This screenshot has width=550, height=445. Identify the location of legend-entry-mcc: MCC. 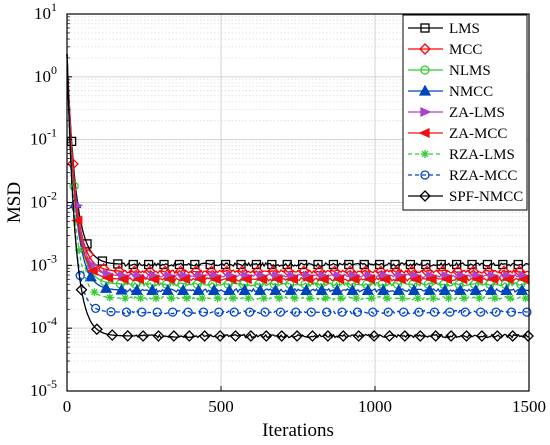
(445, 50).